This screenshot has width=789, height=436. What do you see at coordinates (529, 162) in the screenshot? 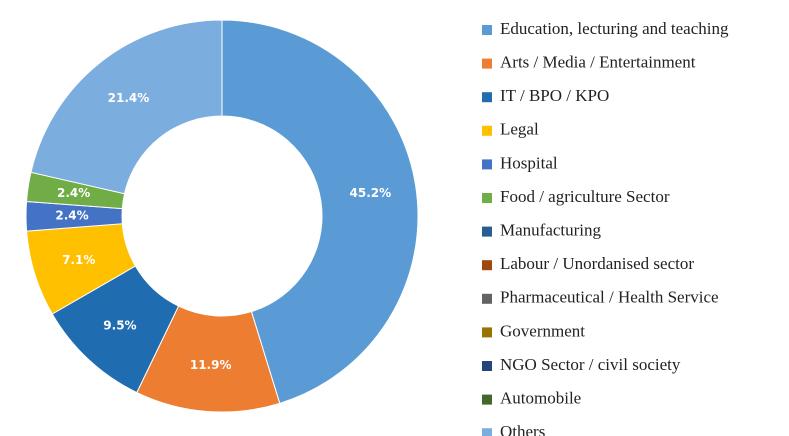
I see `legend-label: Hospital` at bounding box center [529, 162].